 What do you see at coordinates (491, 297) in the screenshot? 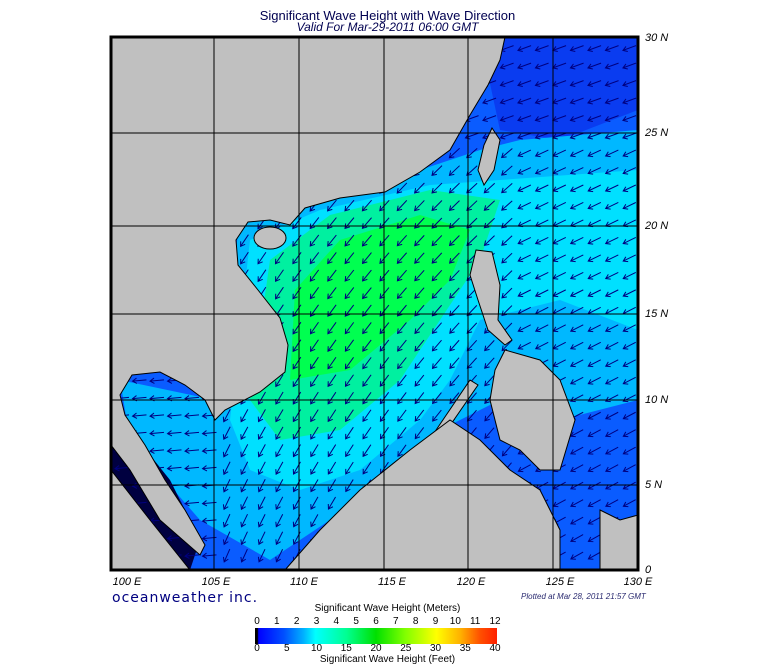
I see `land-luzon` at bounding box center [491, 297].